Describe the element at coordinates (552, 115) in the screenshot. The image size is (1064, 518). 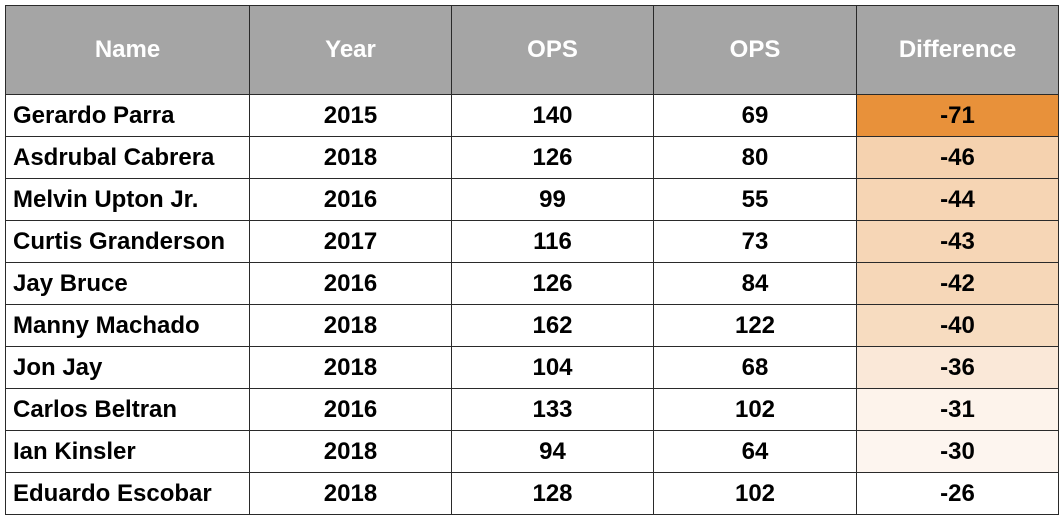
I see `ops-first-cell: 140` at that location.